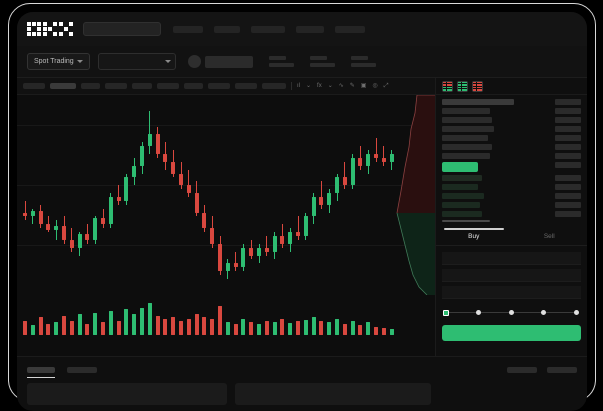 This screenshot has height=411, width=603. What do you see at coordinates (511, 292) in the screenshot?
I see `order-total-field` at bounding box center [511, 292].